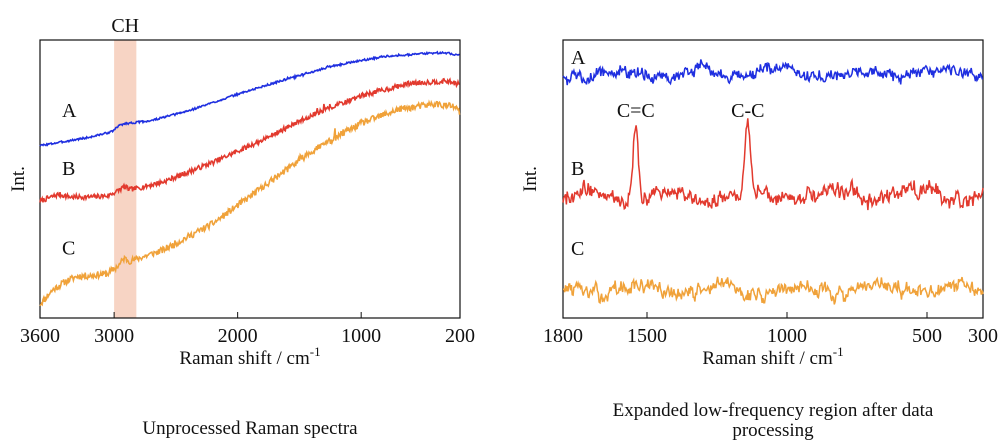 The height and width of the screenshot is (441, 1006). Describe the element at coordinates (647, 336) in the screenshot. I see `right-x-tick-label: 1500` at that location.